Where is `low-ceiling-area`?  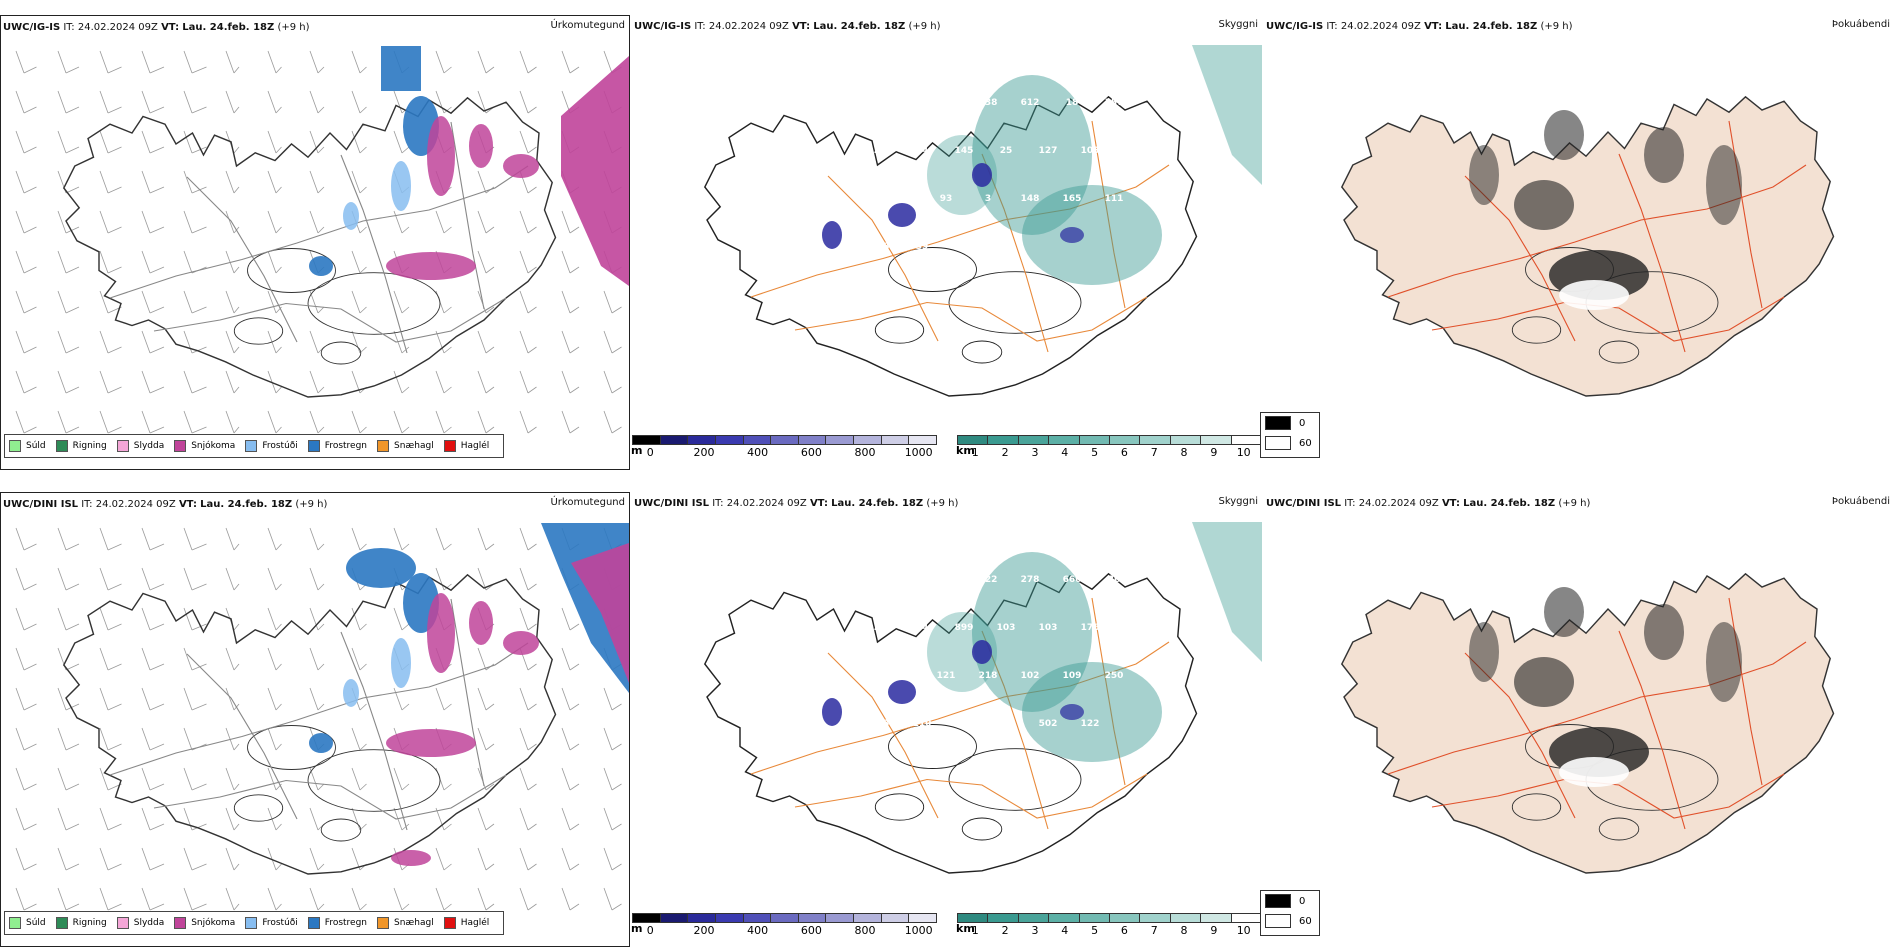 low-ceiling-area is located at coordinates (982, 175).